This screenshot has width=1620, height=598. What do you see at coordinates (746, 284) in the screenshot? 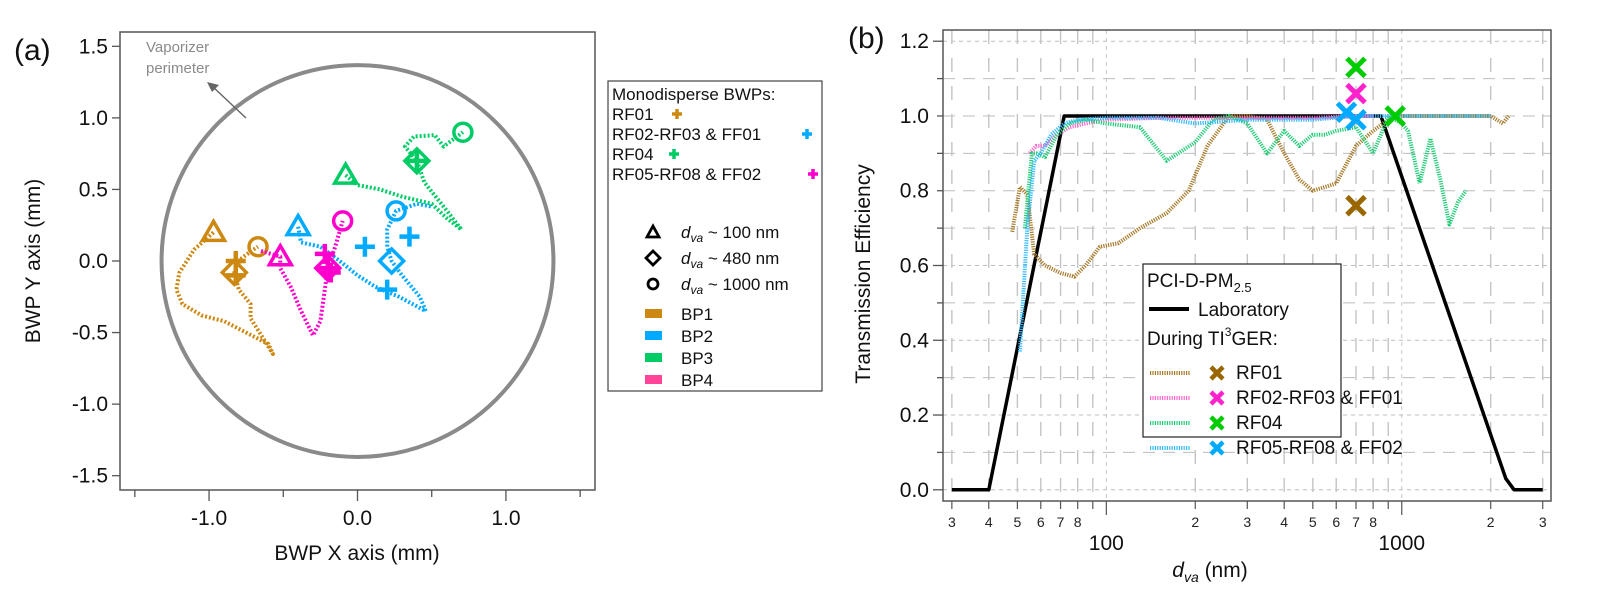
I see `dva-rest: ~ 1000 nm` at bounding box center [746, 284].